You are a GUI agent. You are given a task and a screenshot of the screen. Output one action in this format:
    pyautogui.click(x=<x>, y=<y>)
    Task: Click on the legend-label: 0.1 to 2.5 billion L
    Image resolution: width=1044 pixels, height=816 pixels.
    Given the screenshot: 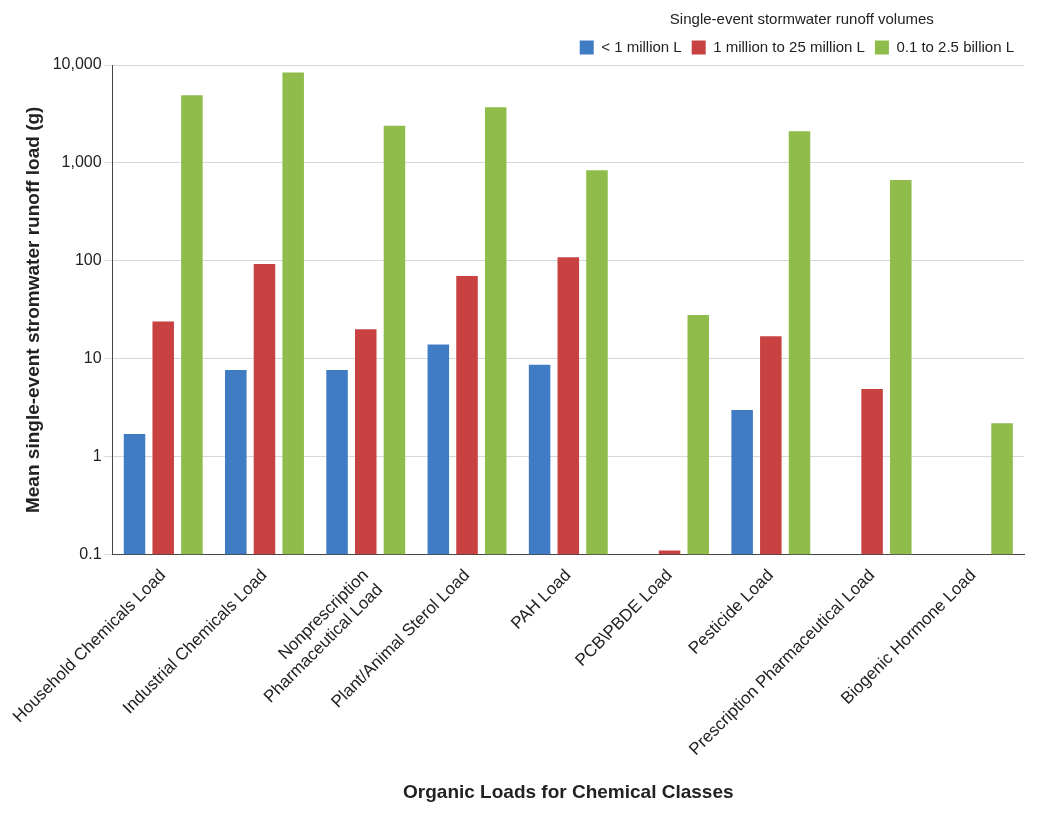 What is the action you would take?
    pyautogui.click(x=955, y=46)
    